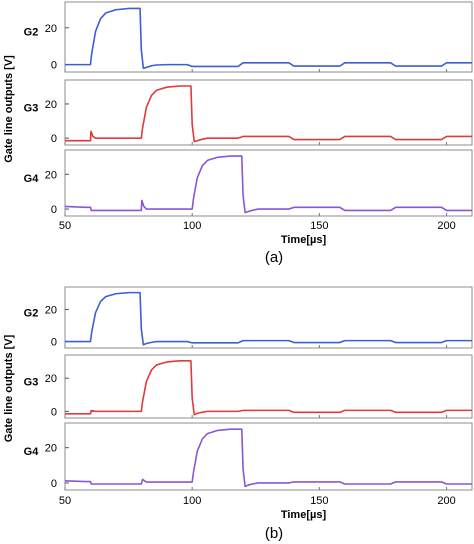 The width and height of the screenshot is (474, 544). Describe the element at coordinates (274, 533) in the screenshot. I see `figure-caption: (b)` at that location.